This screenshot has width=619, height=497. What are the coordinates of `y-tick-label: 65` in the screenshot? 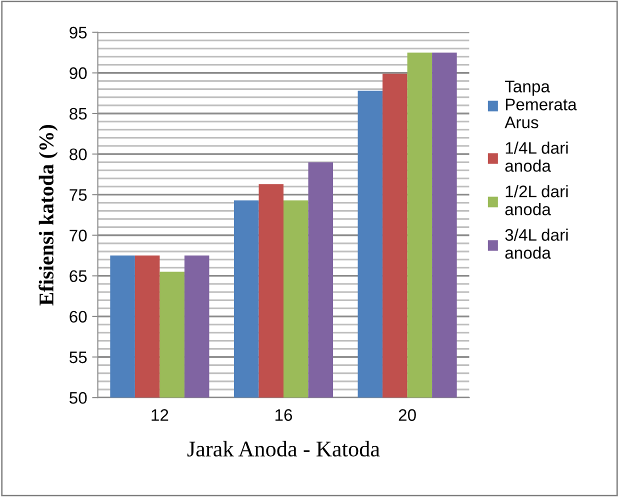 It's located at (78, 276).